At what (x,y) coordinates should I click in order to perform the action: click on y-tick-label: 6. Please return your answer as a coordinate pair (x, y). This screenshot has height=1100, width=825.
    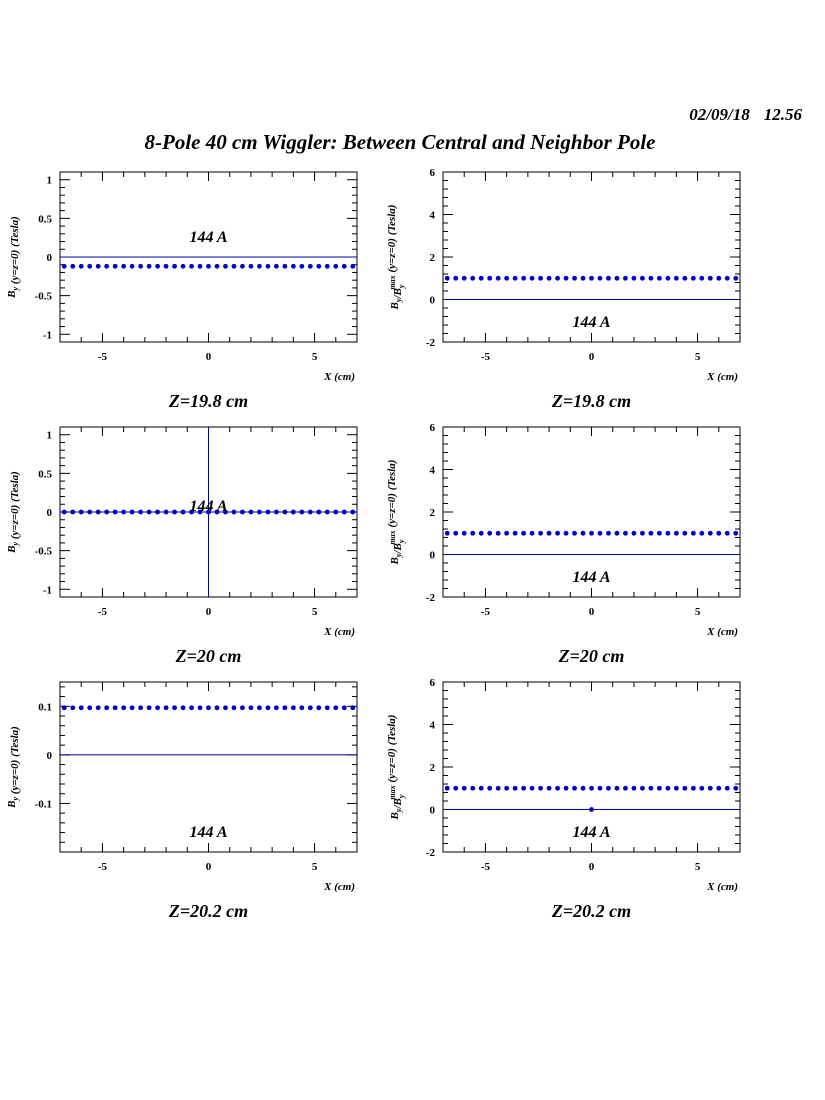
    Looking at the image, I should click on (433, 683).